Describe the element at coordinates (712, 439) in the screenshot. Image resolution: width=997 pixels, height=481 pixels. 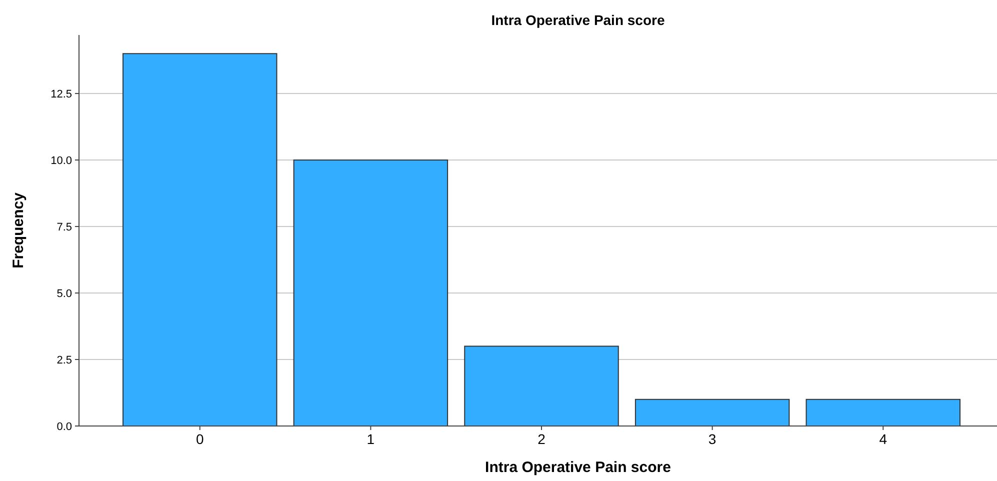
I see `x-tick-label: 3` at that location.